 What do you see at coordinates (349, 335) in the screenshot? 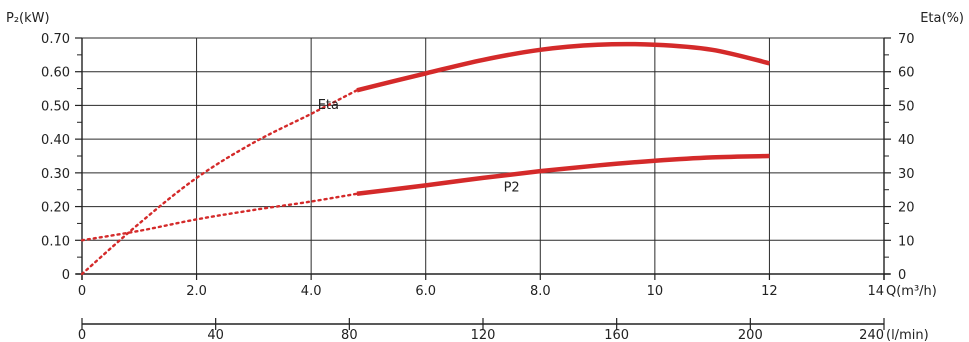
I see `secondary-x-tick-label: 80` at bounding box center [349, 335].